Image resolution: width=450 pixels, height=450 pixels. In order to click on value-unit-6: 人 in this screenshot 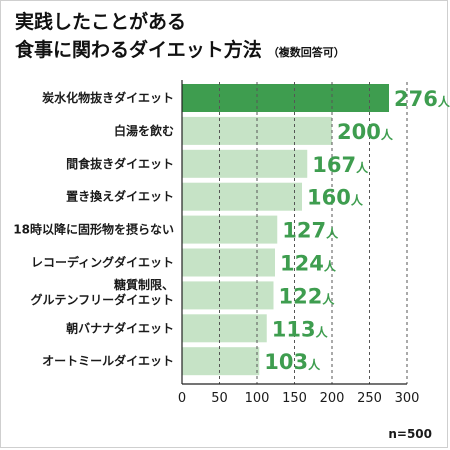, I will do `click(328, 298)`.